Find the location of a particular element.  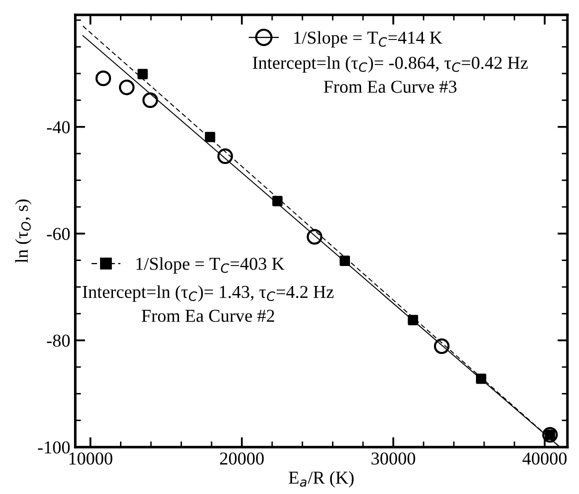

x-tick-label: 30000 is located at coordinates (394, 458).